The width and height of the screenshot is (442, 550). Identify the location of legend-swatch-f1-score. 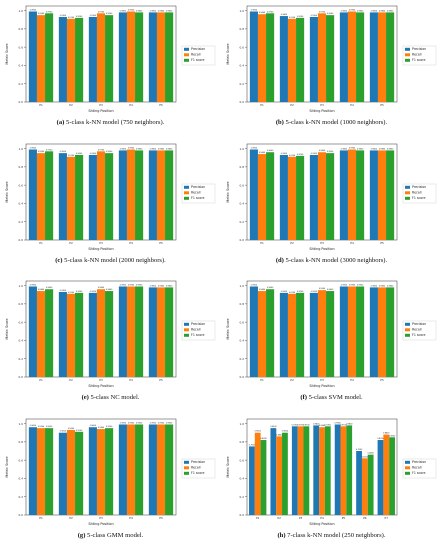
(186, 60).